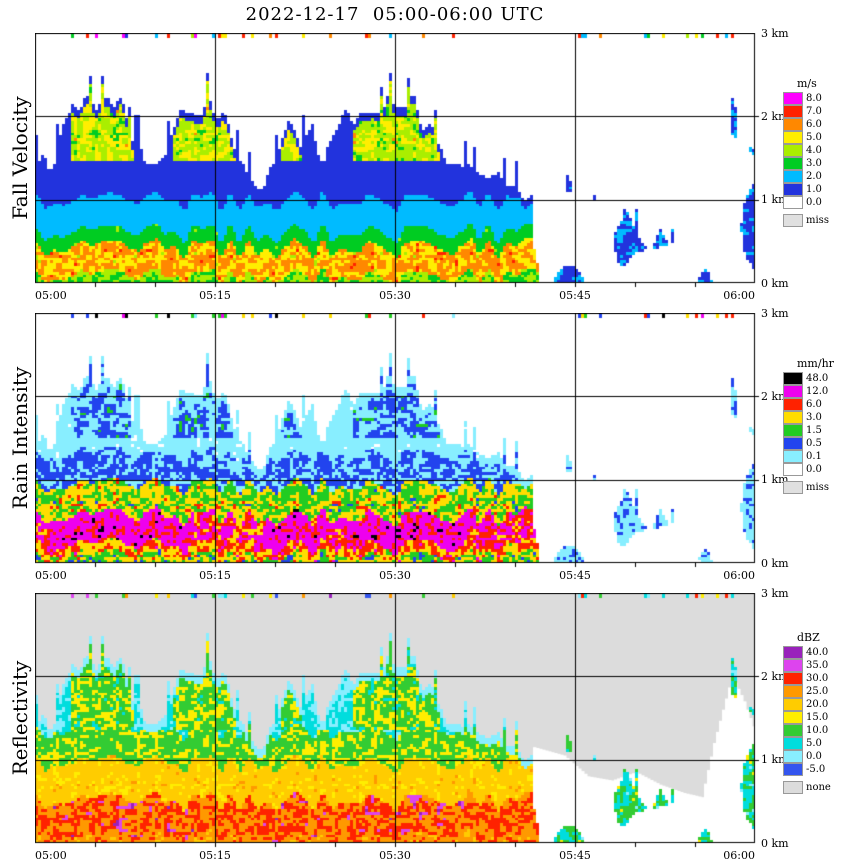 The image size is (850, 868). I want to click on y-axis-label-reflectivity: Reflectivity, so click(20, 718).